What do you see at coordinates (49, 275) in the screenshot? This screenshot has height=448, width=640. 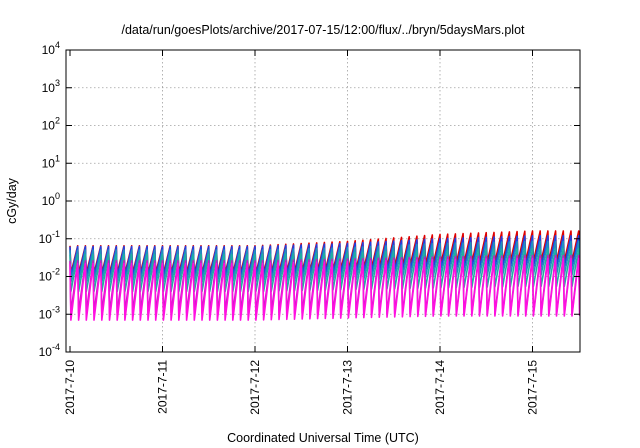 I see `y-tick-label: 10⁻²` at bounding box center [49, 275].